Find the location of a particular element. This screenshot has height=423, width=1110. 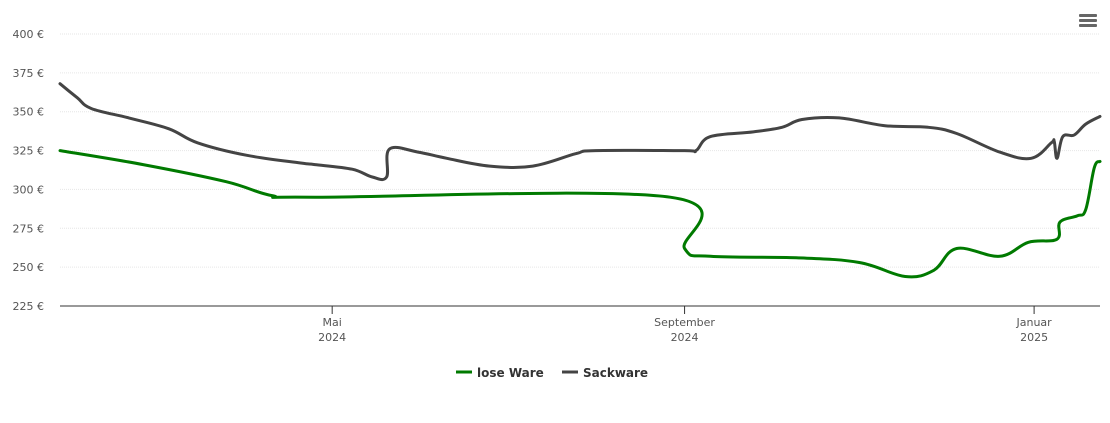

y-tick-label: 325 € is located at coordinates (29, 151).